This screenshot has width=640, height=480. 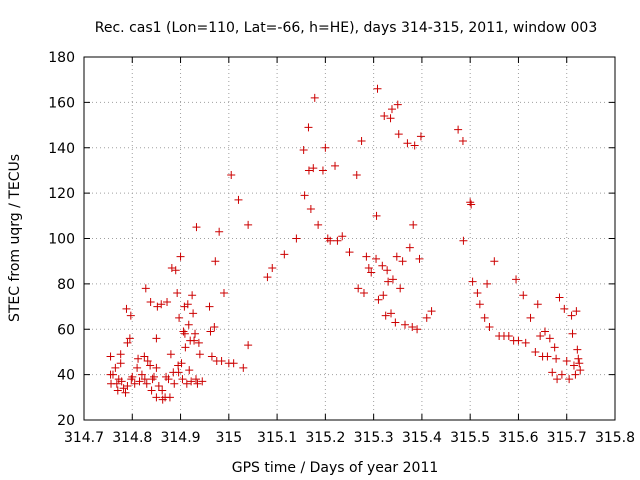 What do you see at coordinates (335, 468) in the screenshot?
I see `x-axis-label: GPS time / Days of year 2011` at bounding box center [335, 468].